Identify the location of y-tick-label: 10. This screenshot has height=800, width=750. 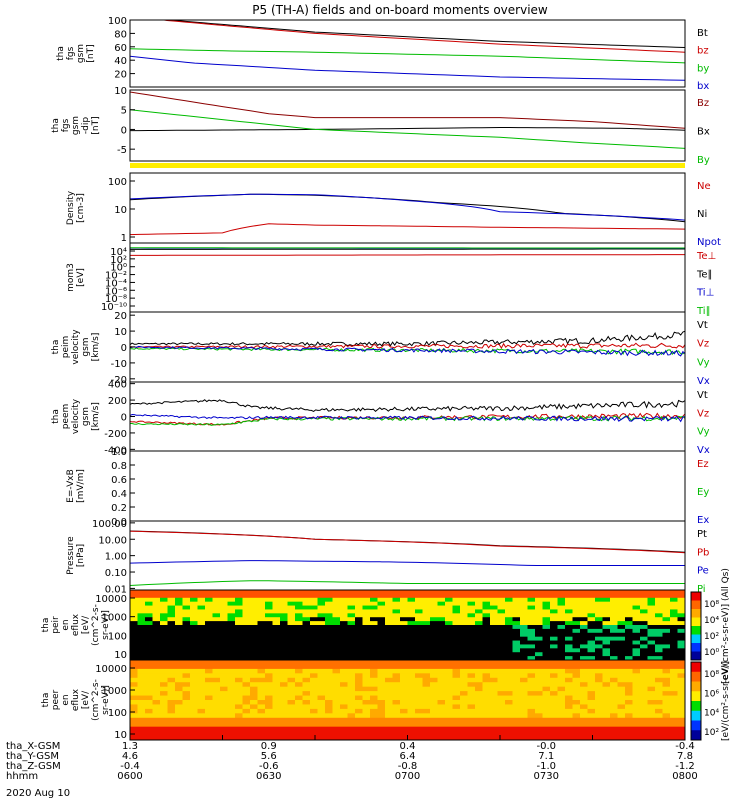
(120, 91).